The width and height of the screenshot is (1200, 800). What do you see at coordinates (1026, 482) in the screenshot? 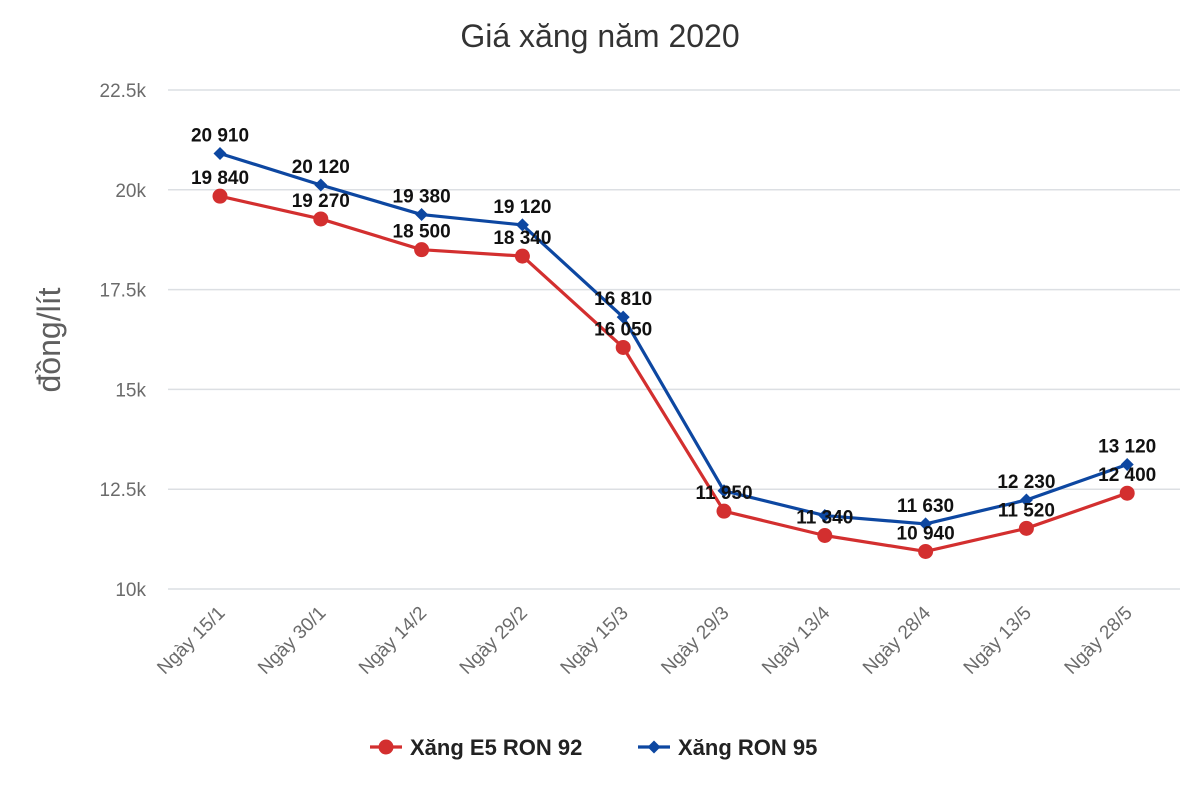
I see `data-label: 12 230` at bounding box center [1026, 482].